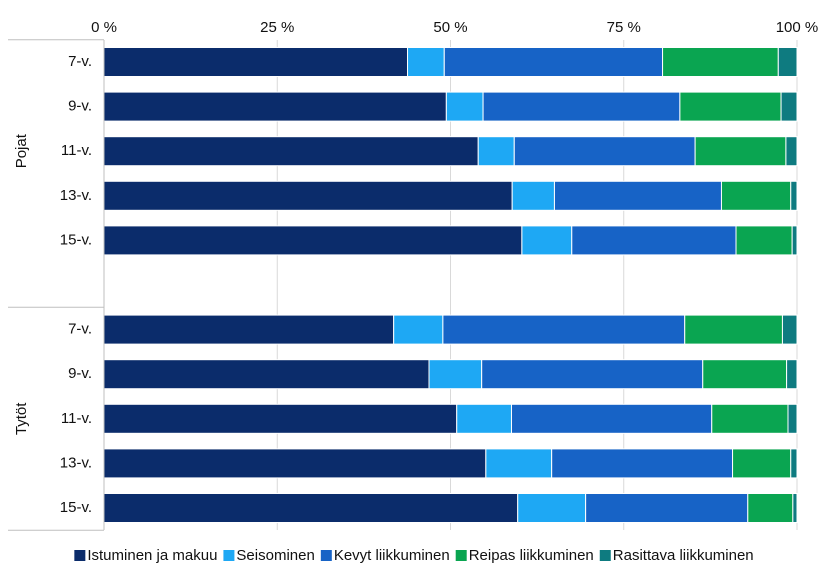  Describe the element at coordinates (275, 555) in the screenshot. I see `legend-label: Seisominen` at that location.